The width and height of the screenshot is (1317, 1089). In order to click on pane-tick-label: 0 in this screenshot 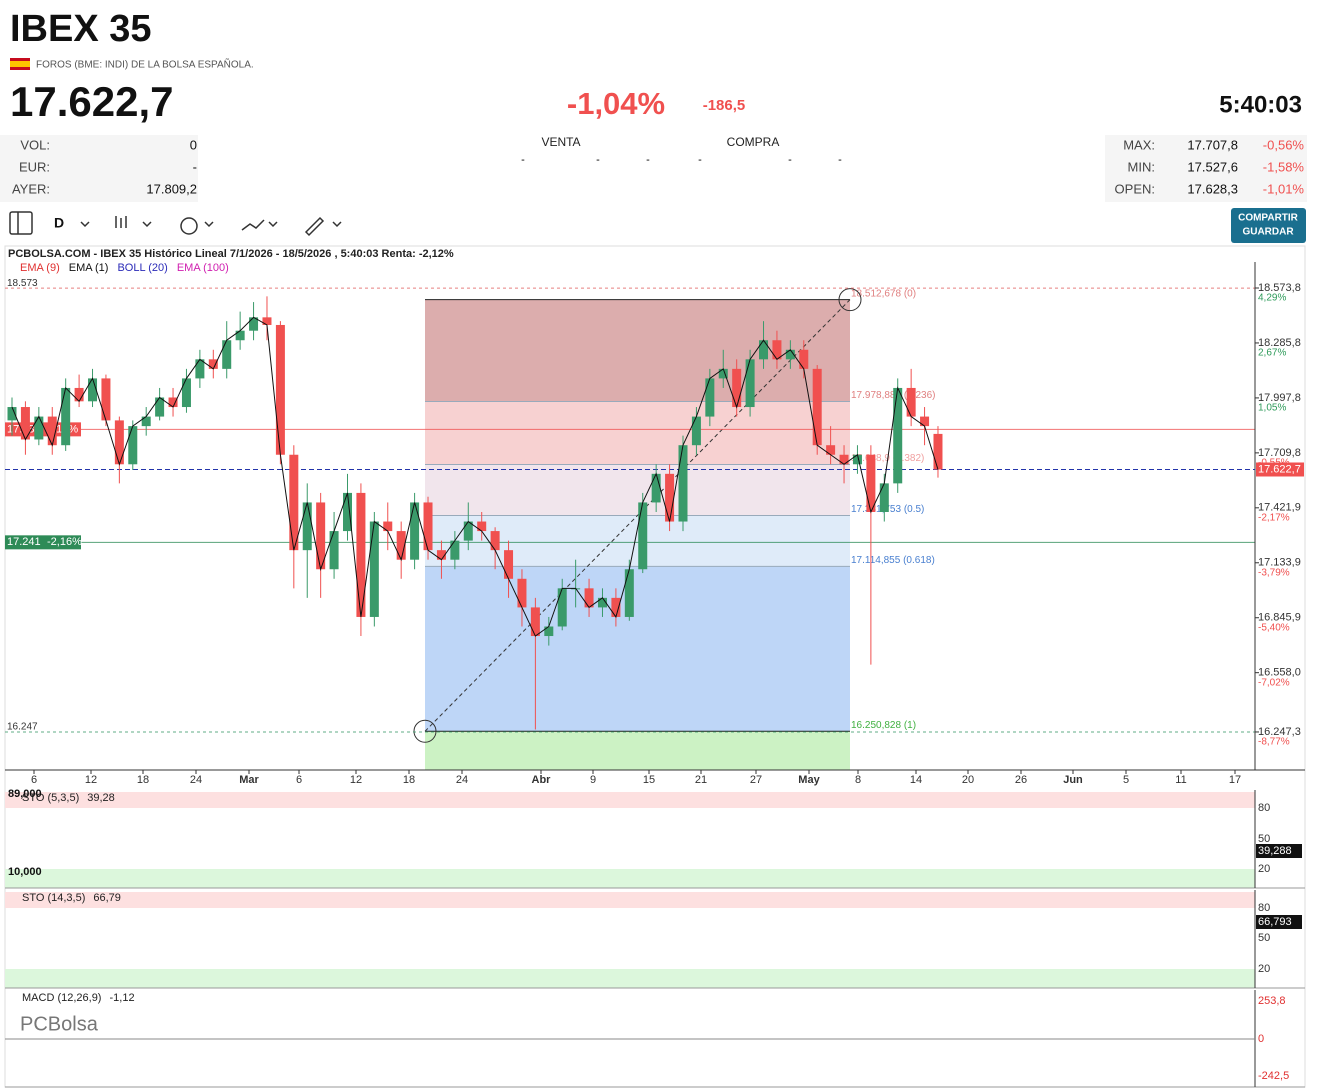, I will do `click(1261, 1039)`.